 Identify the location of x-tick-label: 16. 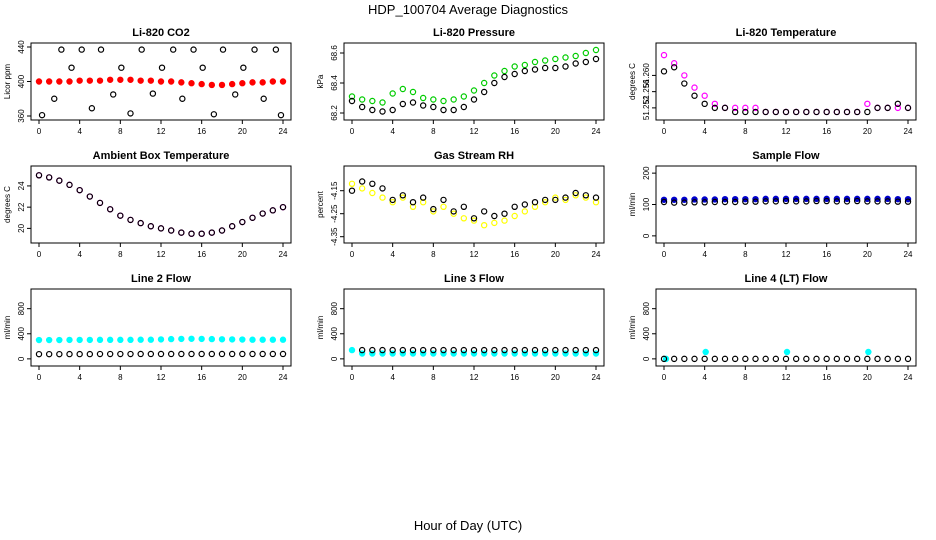
(201, 131).